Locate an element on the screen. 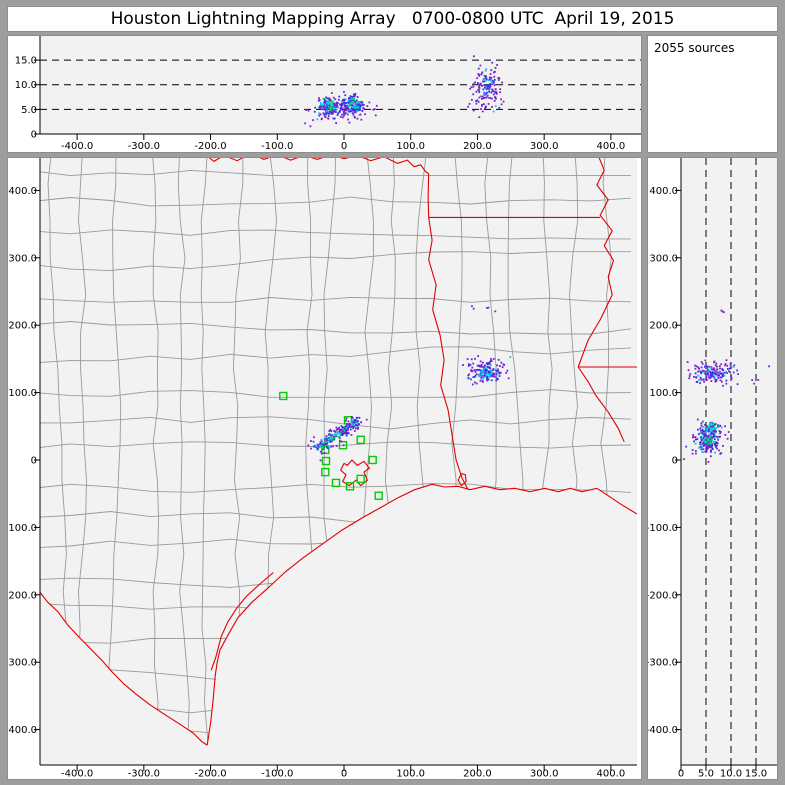  y-tick-label: 100.0 is located at coordinates (663, 393).